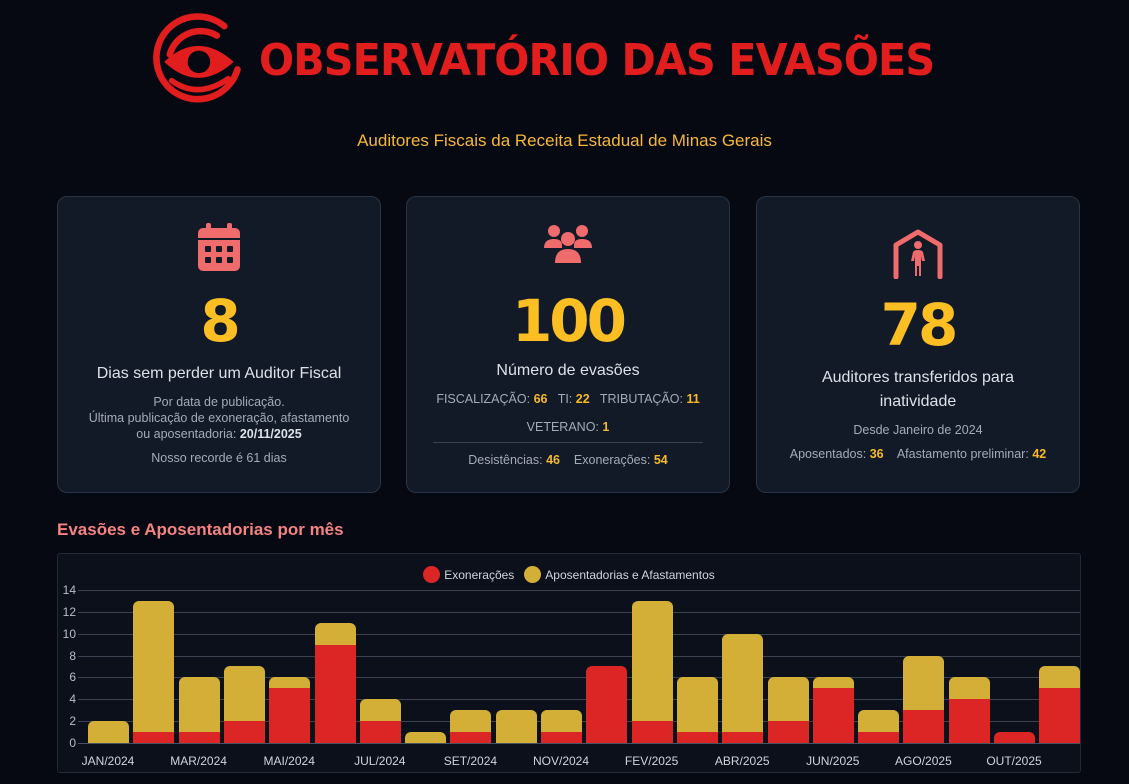  I want to click on bar-jan-2024, so click(108, 732).